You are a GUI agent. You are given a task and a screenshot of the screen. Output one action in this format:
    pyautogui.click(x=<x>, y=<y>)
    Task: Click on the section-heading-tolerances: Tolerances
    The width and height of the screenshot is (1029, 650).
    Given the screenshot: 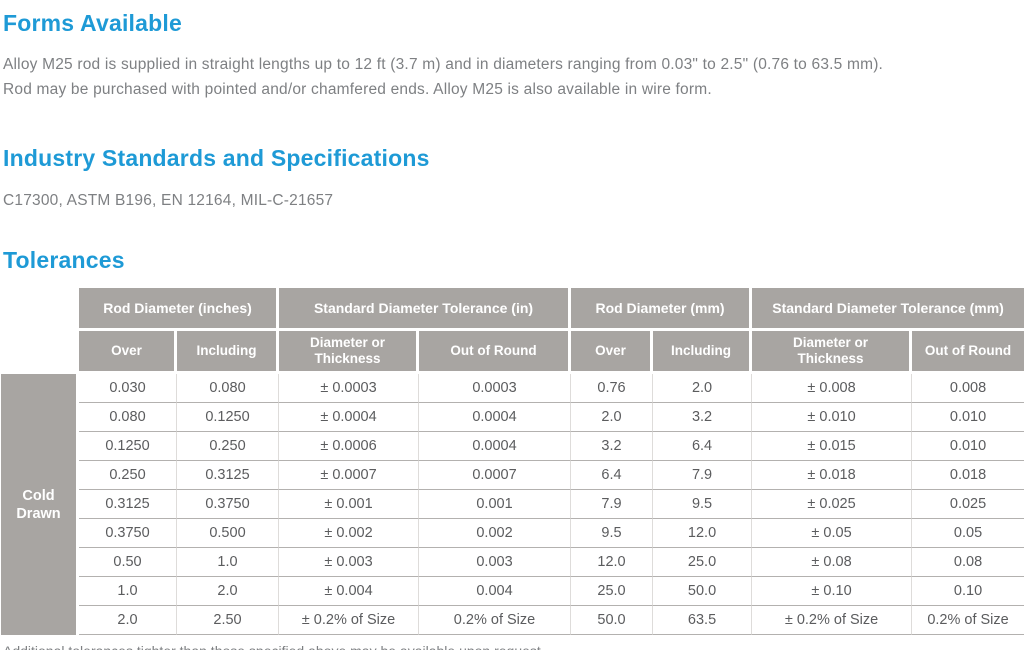 What is the action you would take?
    pyautogui.click(x=64, y=260)
    